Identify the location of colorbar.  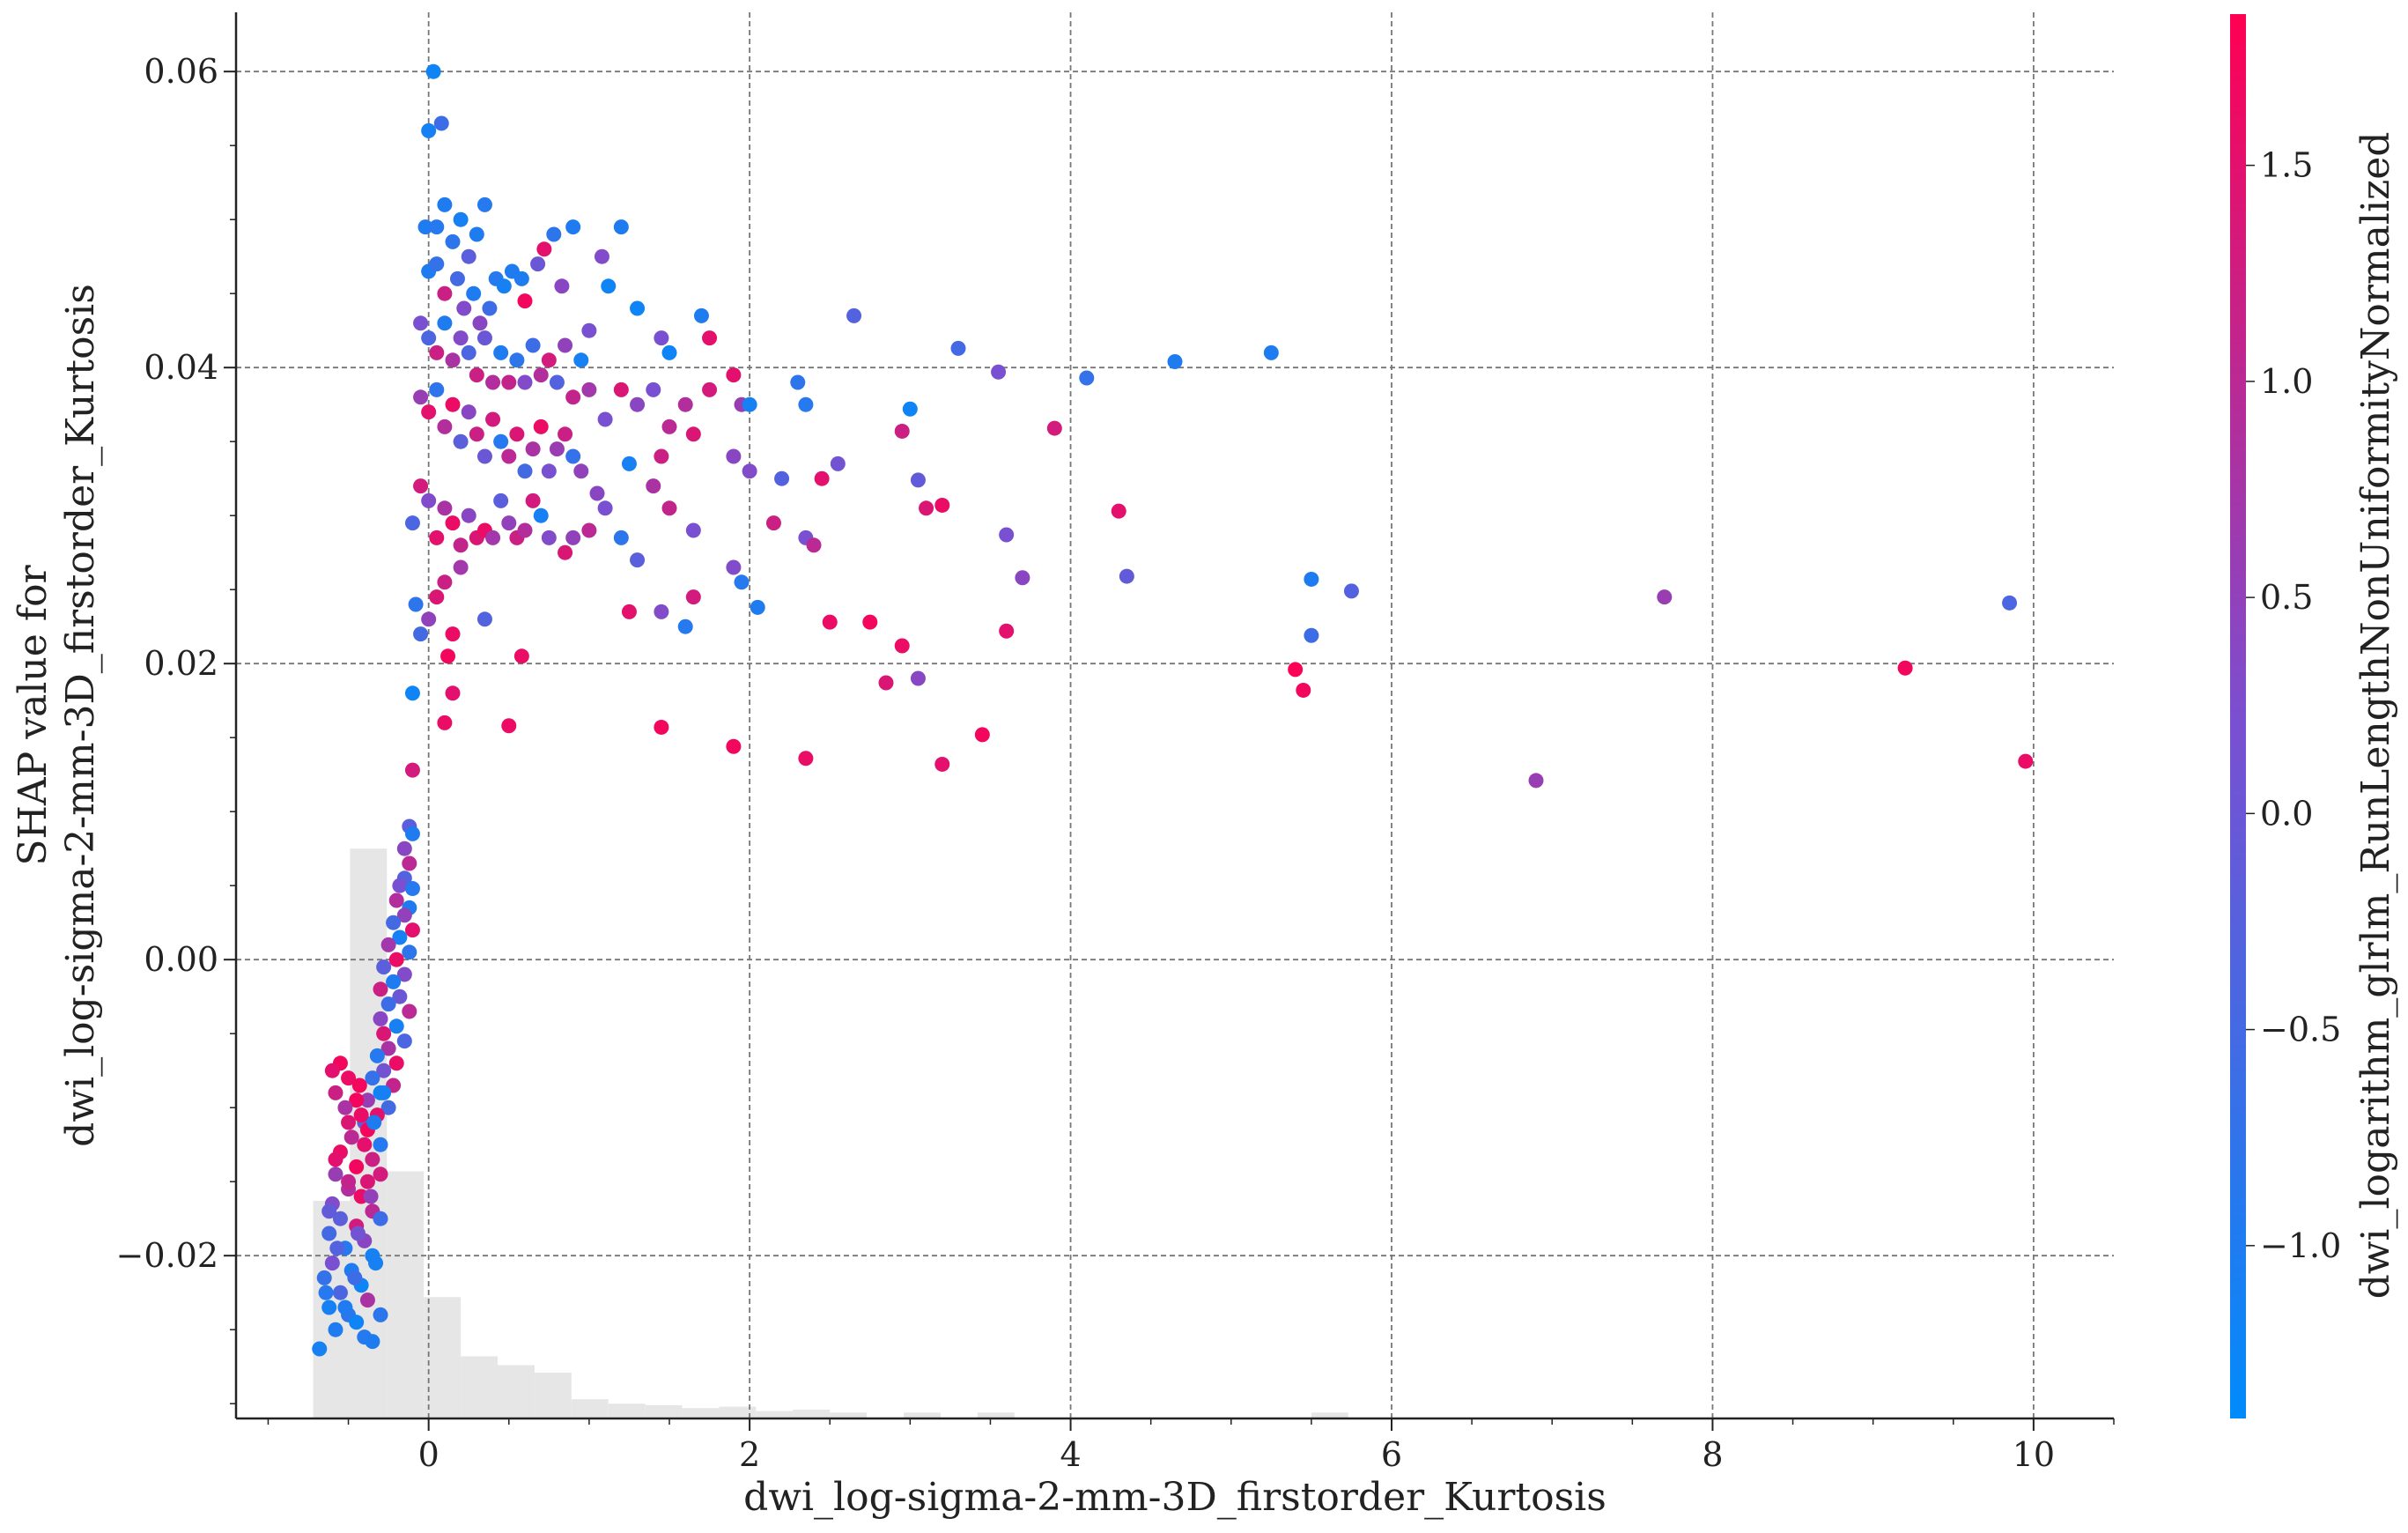
(2238, 716).